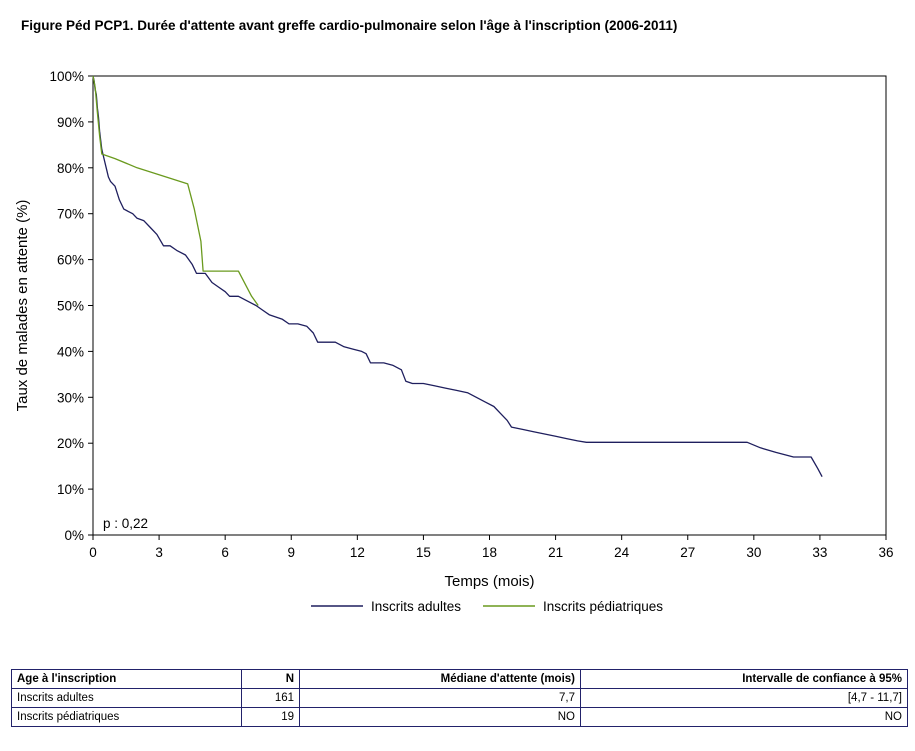 This screenshot has width=915, height=751. I want to click on x-tick-label: 24, so click(622, 552).